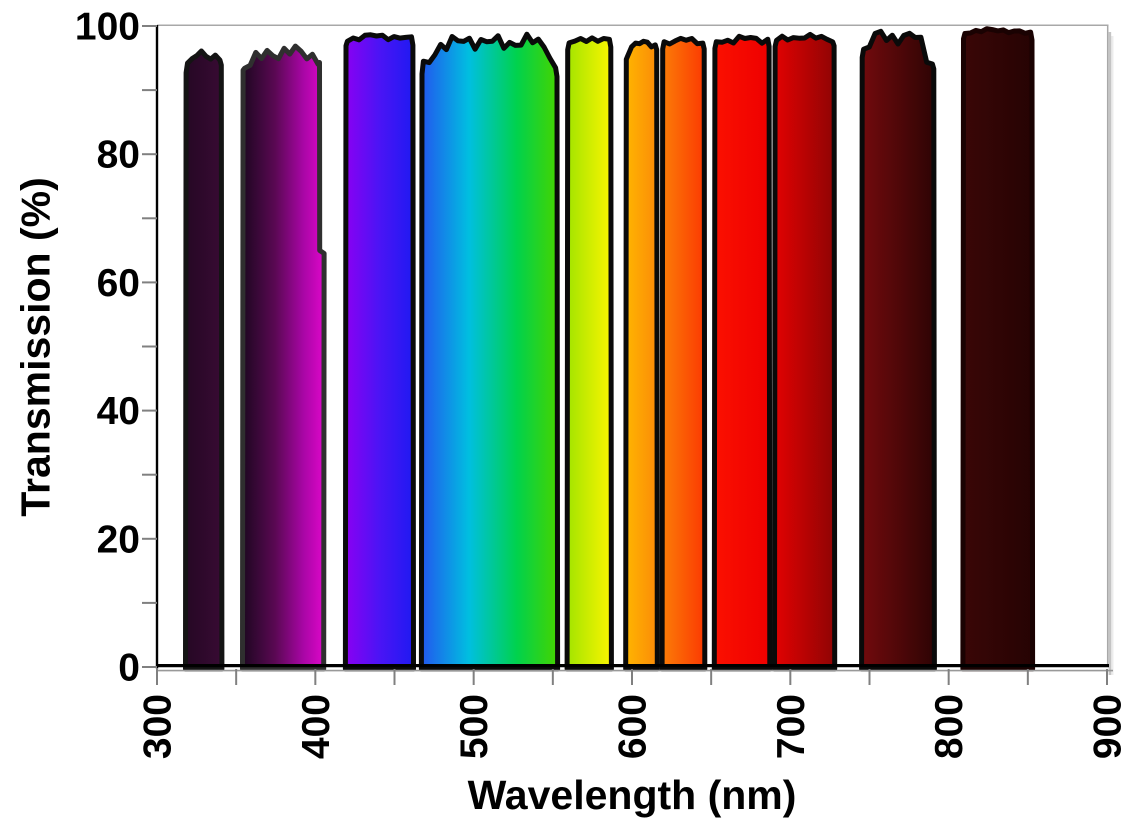  I want to click on y-tick-label-40: 40, so click(118, 411).